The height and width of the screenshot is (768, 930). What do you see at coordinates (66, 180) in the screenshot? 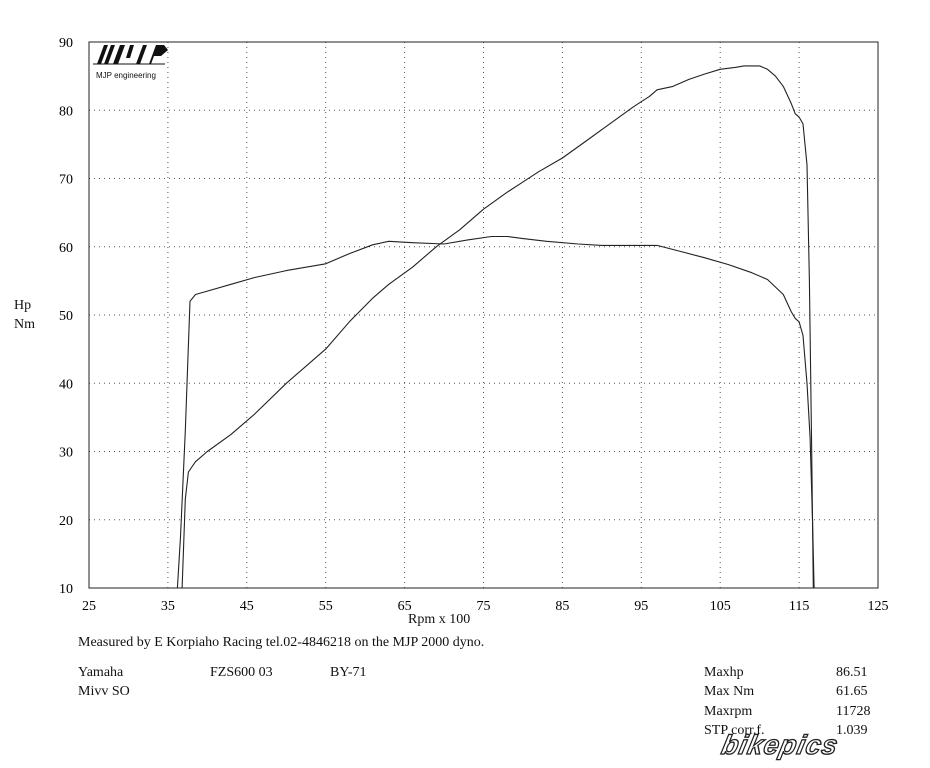
I see `y-tick-label: 70` at bounding box center [66, 180].